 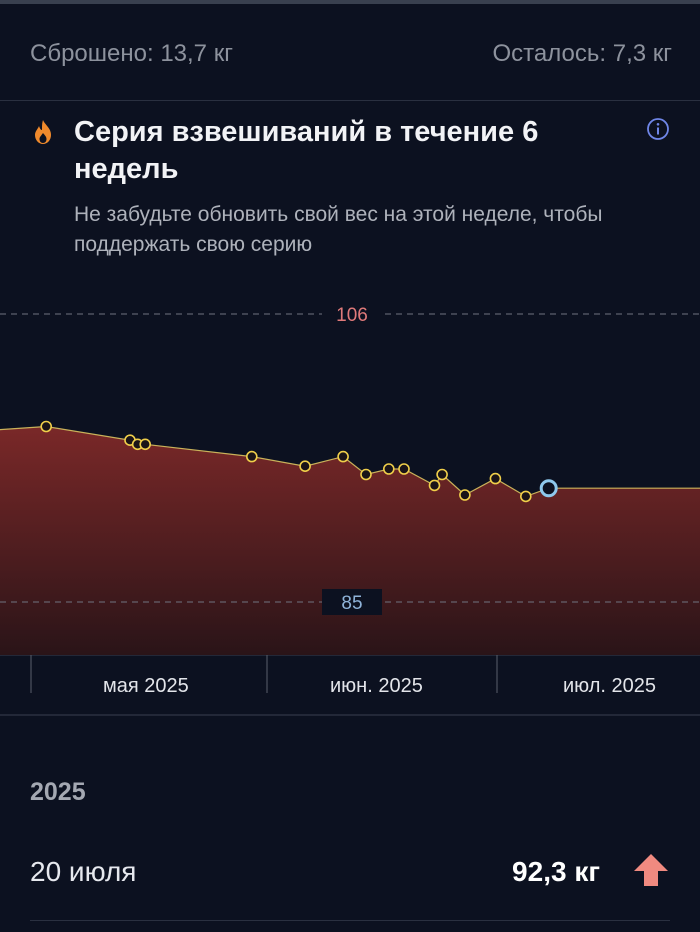 I want to click on current-weight-point, so click(x=548, y=488).